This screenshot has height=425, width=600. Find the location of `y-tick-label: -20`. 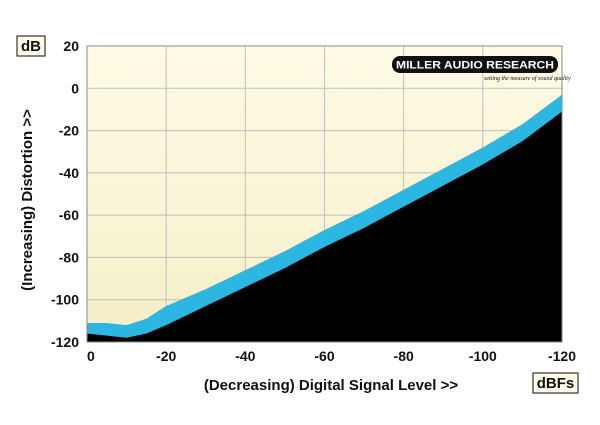

y-tick-label: -20 is located at coordinates (69, 131).